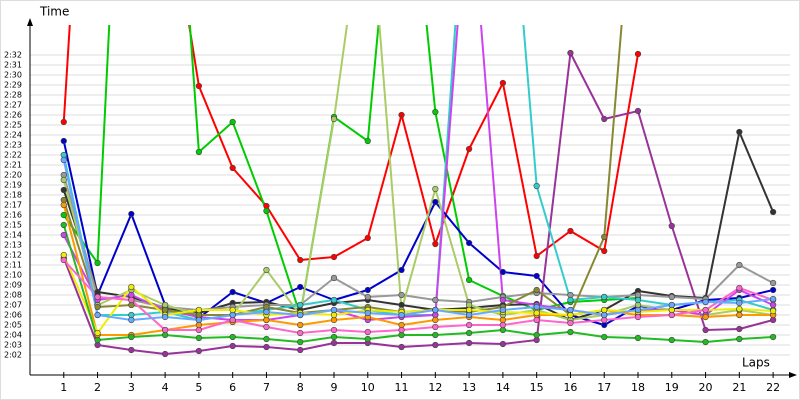 This screenshot has width=800, height=400. What do you see at coordinates (13, 285) in the screenshot?
I see `y-tick-label: 2:09` at bounding box center [13, 285].